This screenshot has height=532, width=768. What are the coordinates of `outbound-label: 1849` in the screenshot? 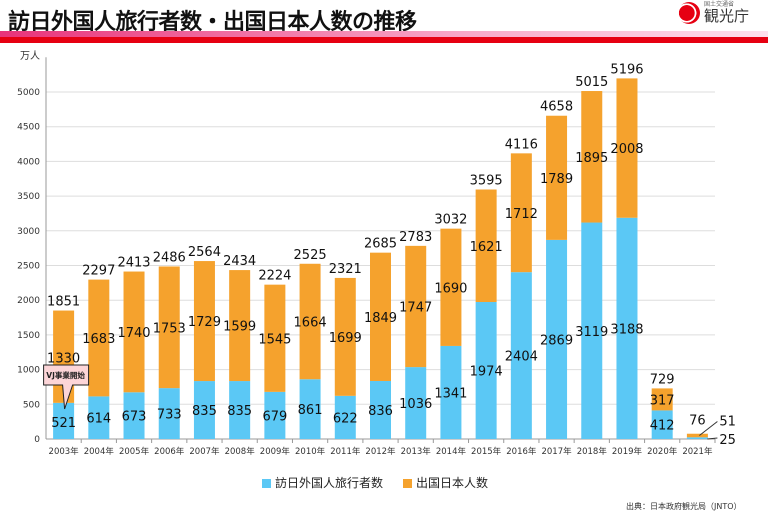 It's located at (380, 318).